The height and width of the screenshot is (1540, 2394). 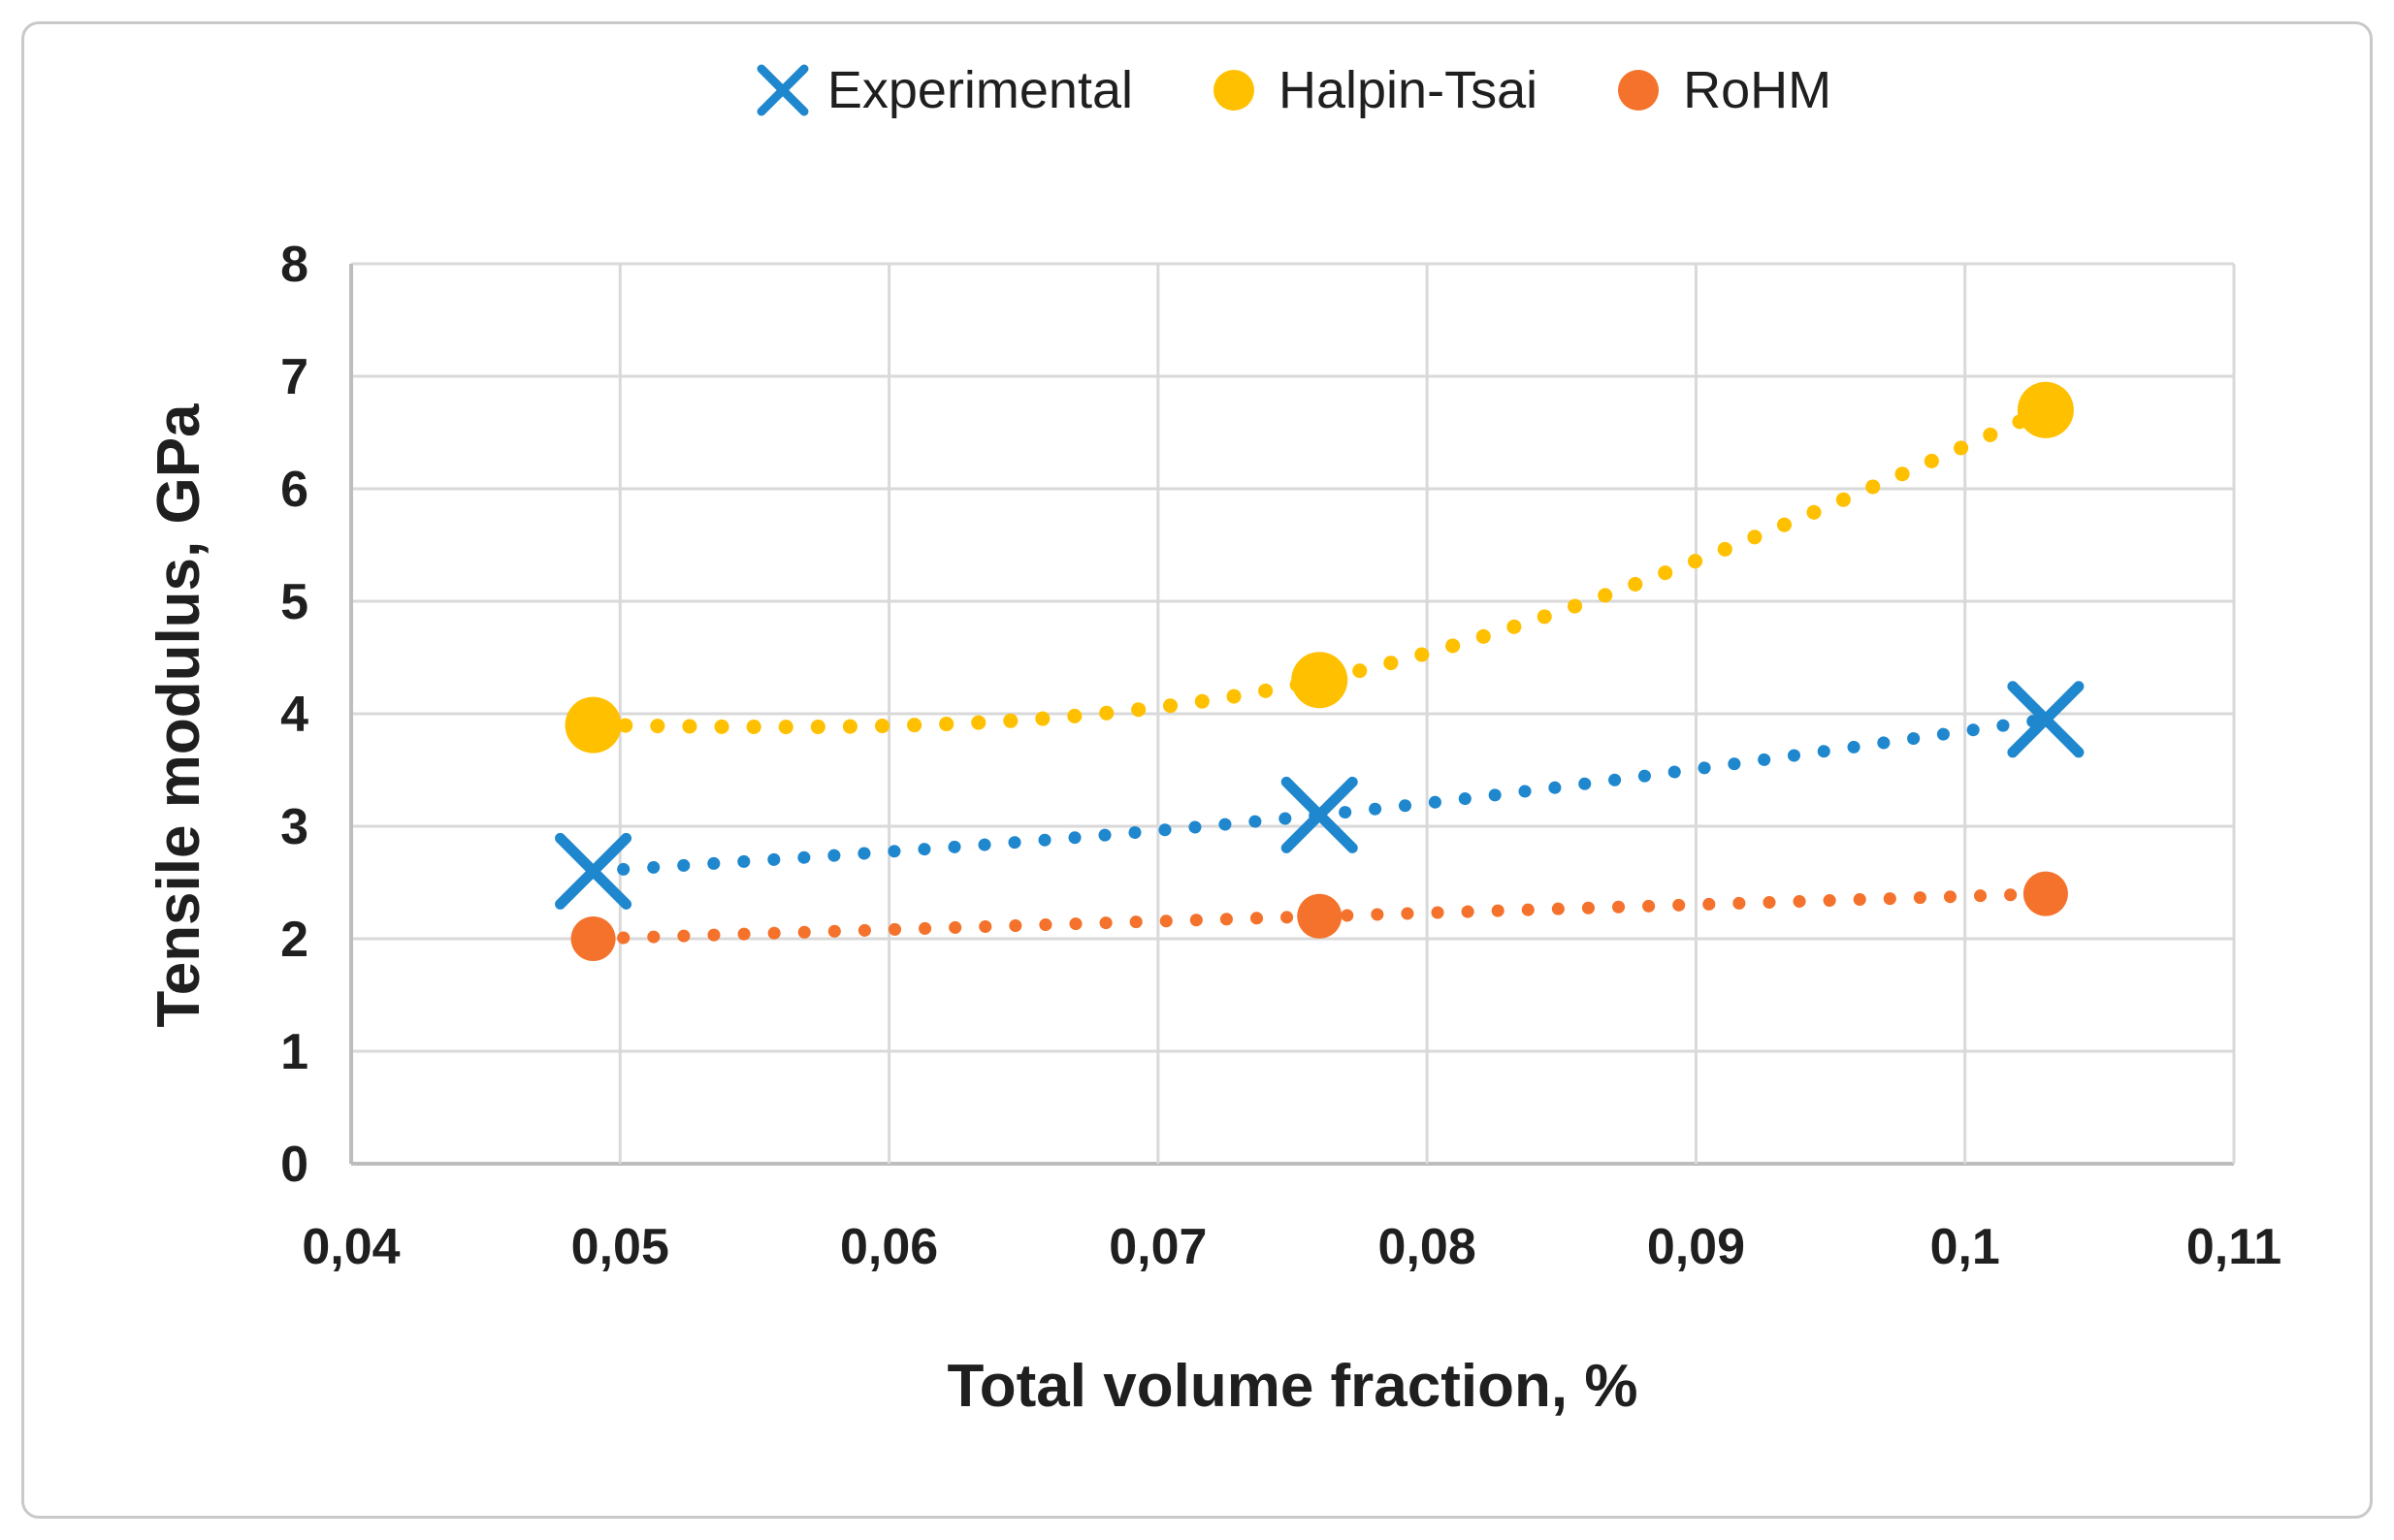 What do you see at coordinates (1292, 1386) in the screenshot?
I see `x-axis-title: Total volume fraction, %` at bounding box center [1292, 1386].